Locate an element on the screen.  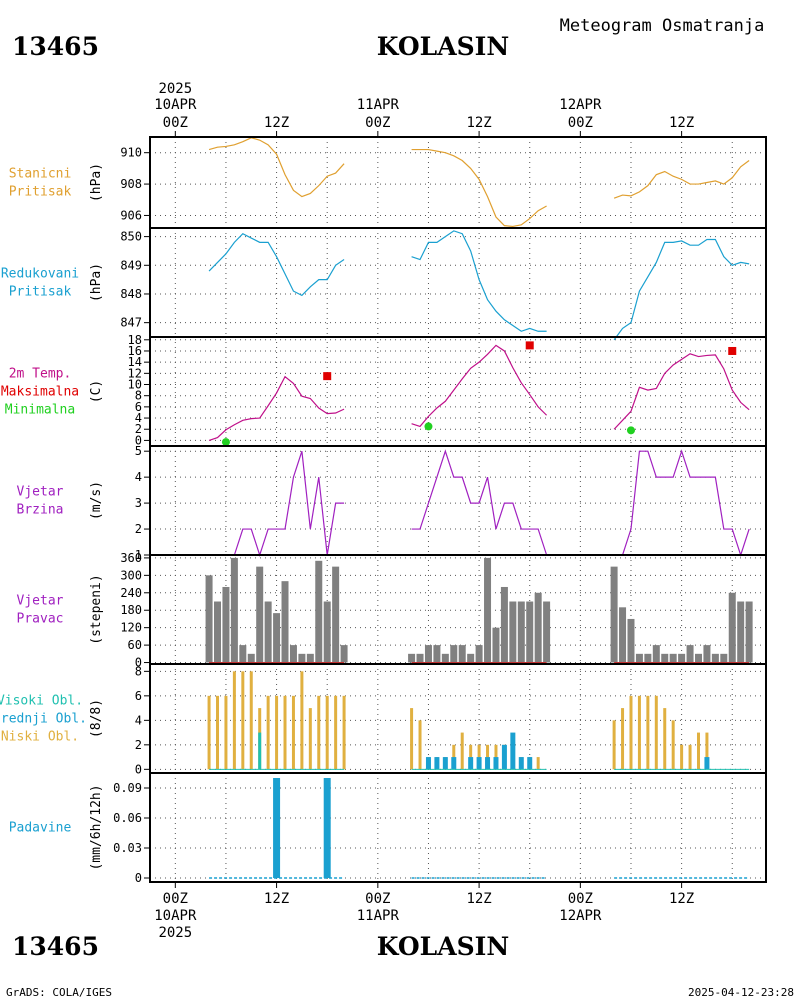
ytick-label: 0.06 is located at coordinates (127, 818).